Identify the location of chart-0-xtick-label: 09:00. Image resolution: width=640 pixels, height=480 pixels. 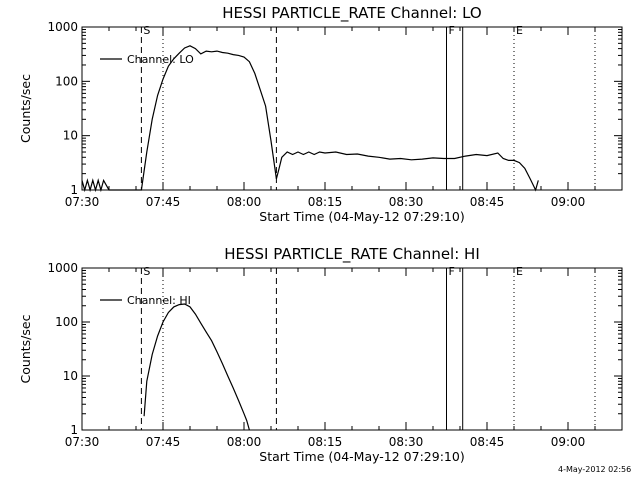
(568, 202).